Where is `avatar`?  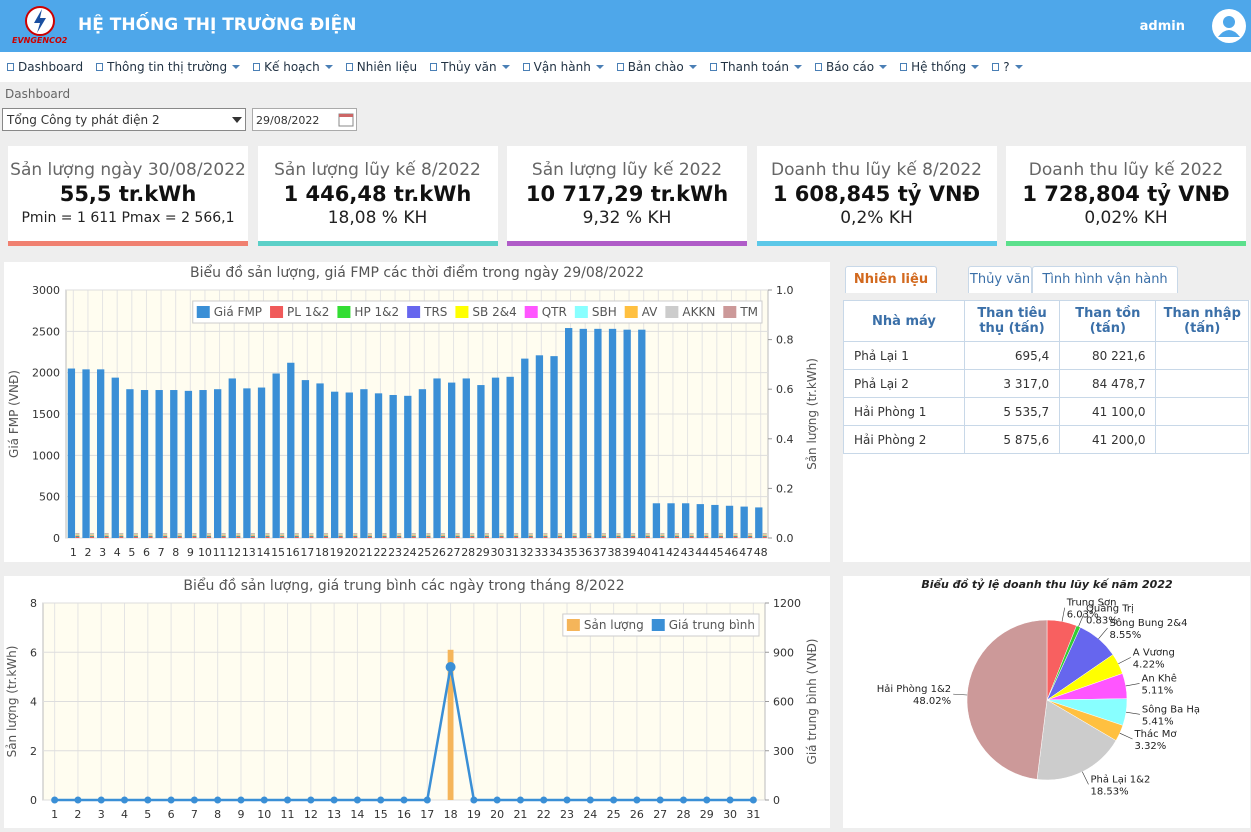
avatar is located at coordinates (1229, 26).